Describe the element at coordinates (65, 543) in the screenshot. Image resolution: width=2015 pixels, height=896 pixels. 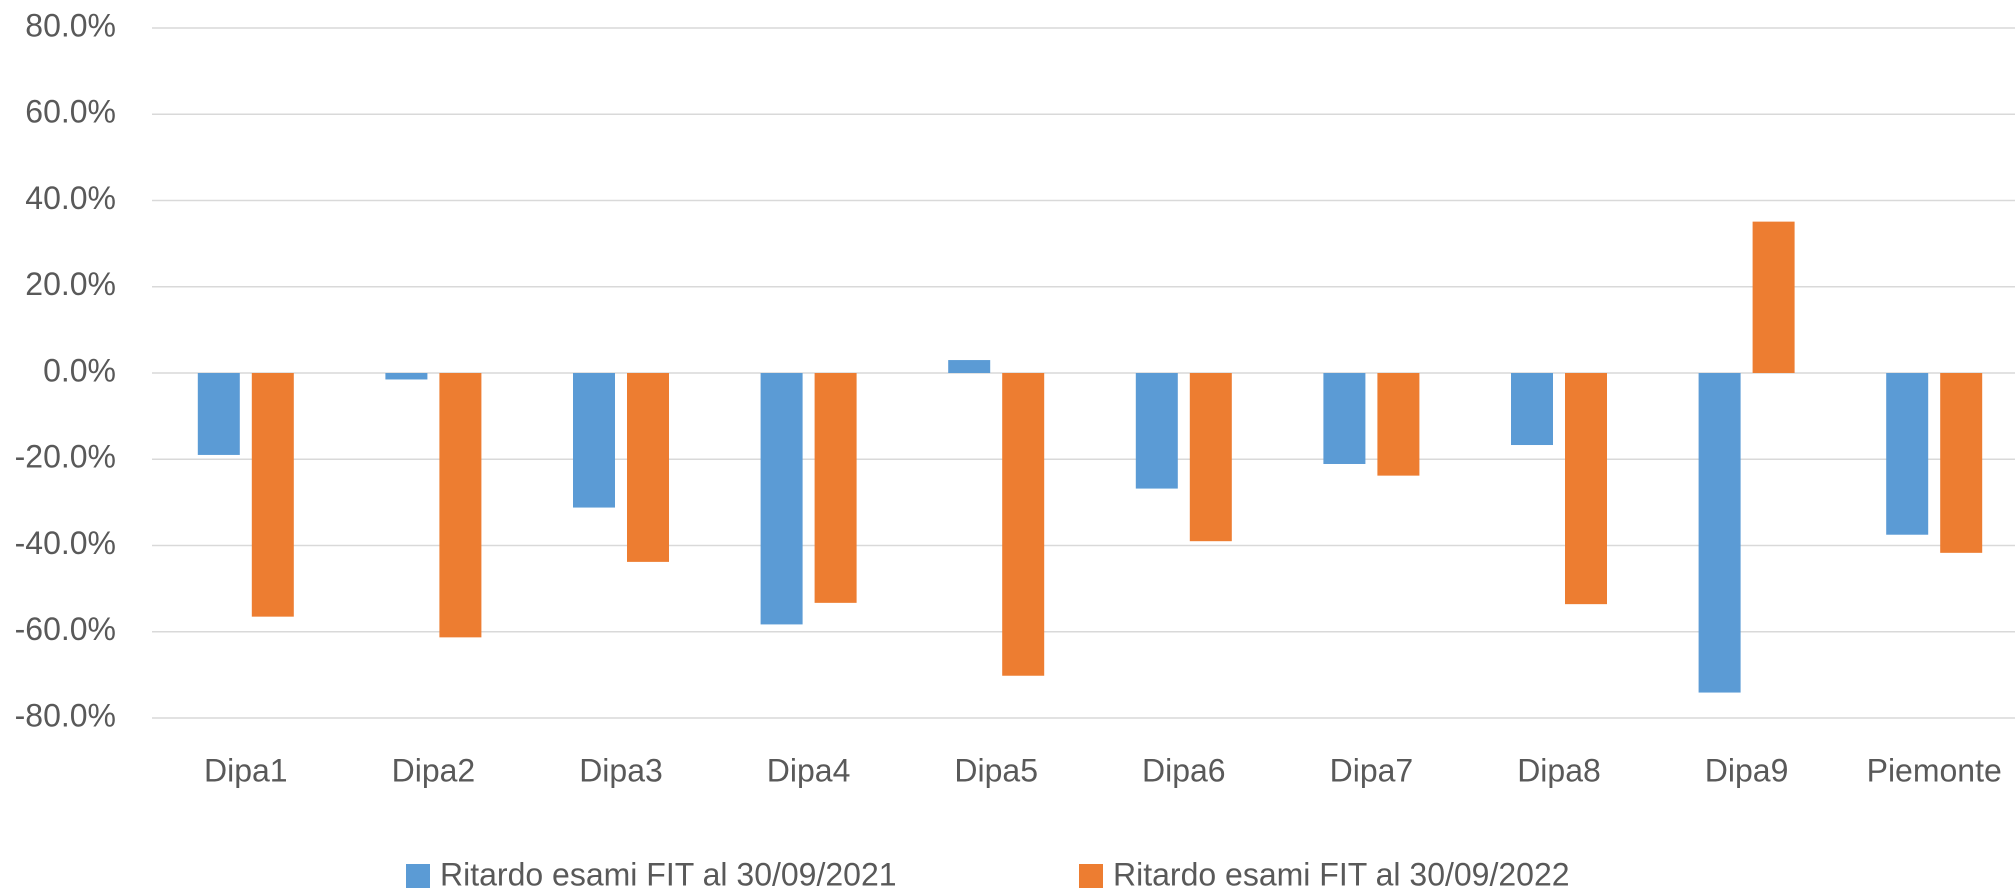
I see `y-tick-label: -40.0%` at that location.